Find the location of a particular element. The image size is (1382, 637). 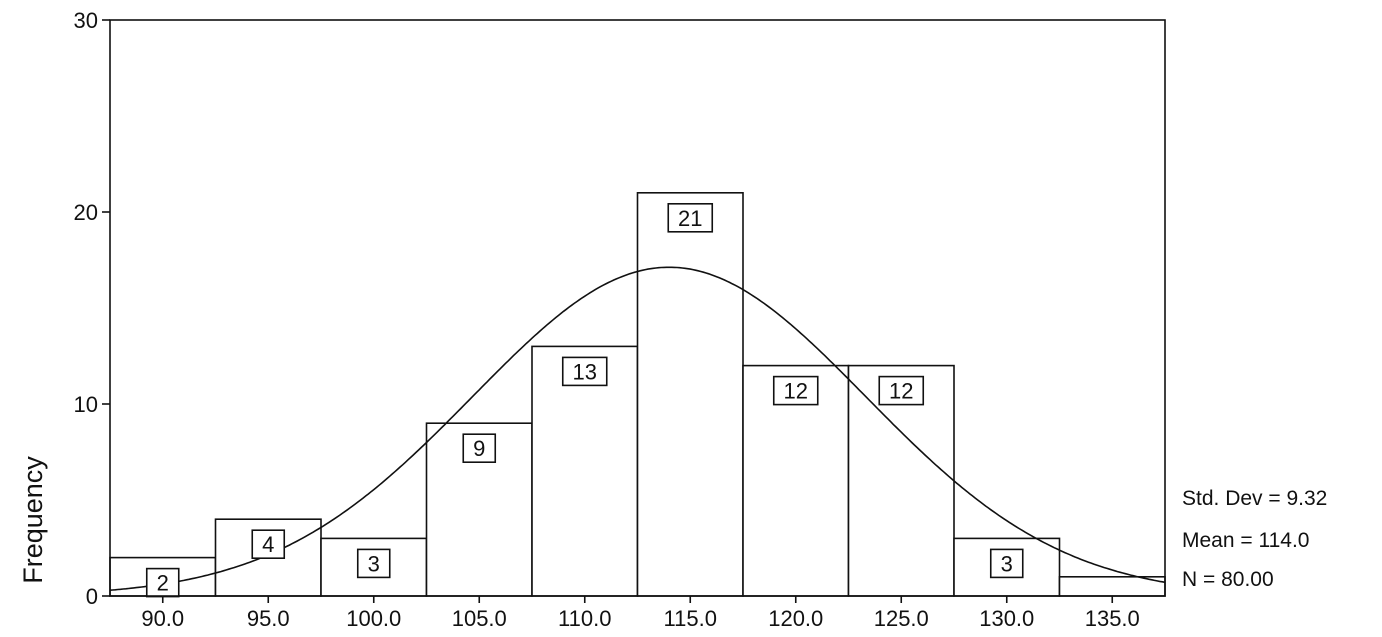

data-label-box-115.0 is located at coordinates (690, 218).